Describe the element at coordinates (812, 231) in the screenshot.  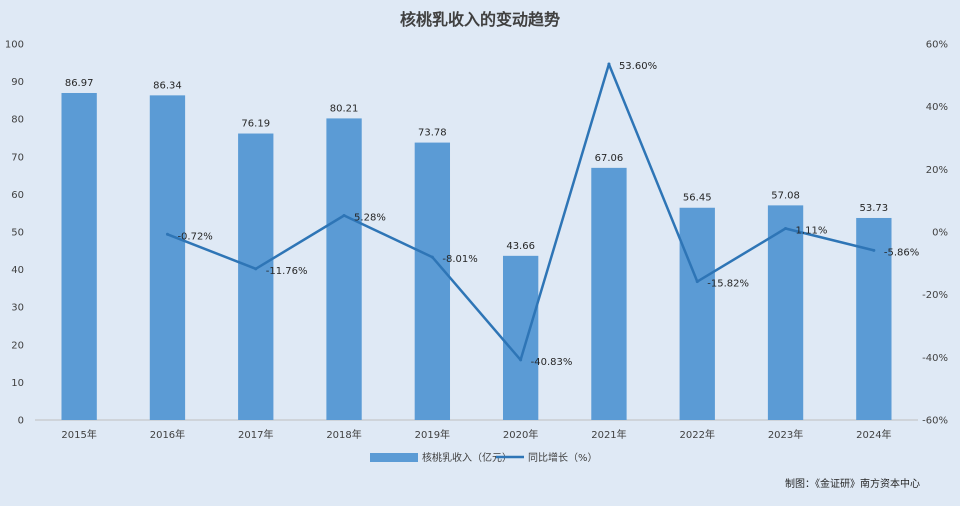
I see `line-data-label: 1.11%` at that location.